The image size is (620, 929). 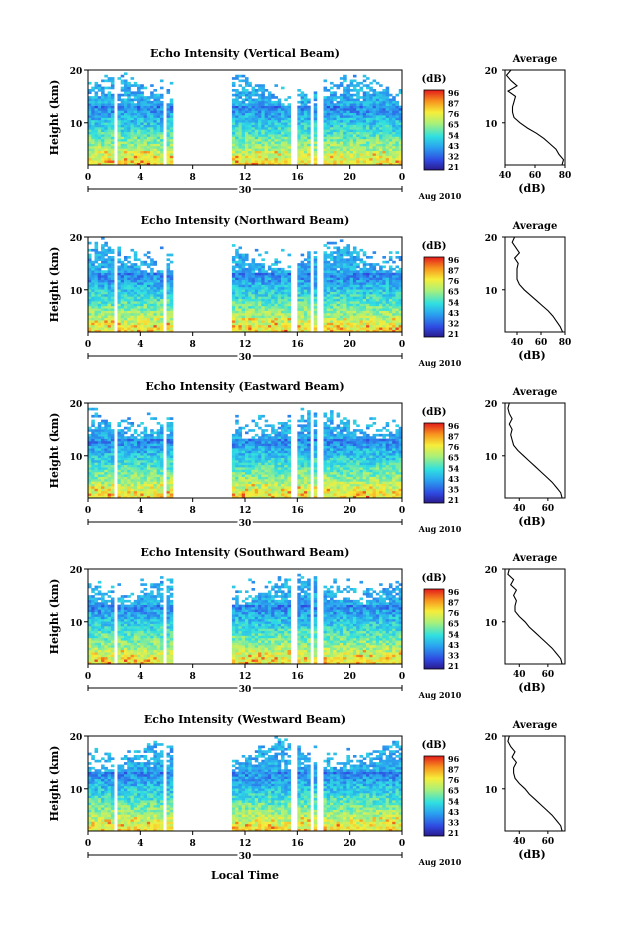 I want to click on y-tick-label: 10, so click(x=76, y=125).